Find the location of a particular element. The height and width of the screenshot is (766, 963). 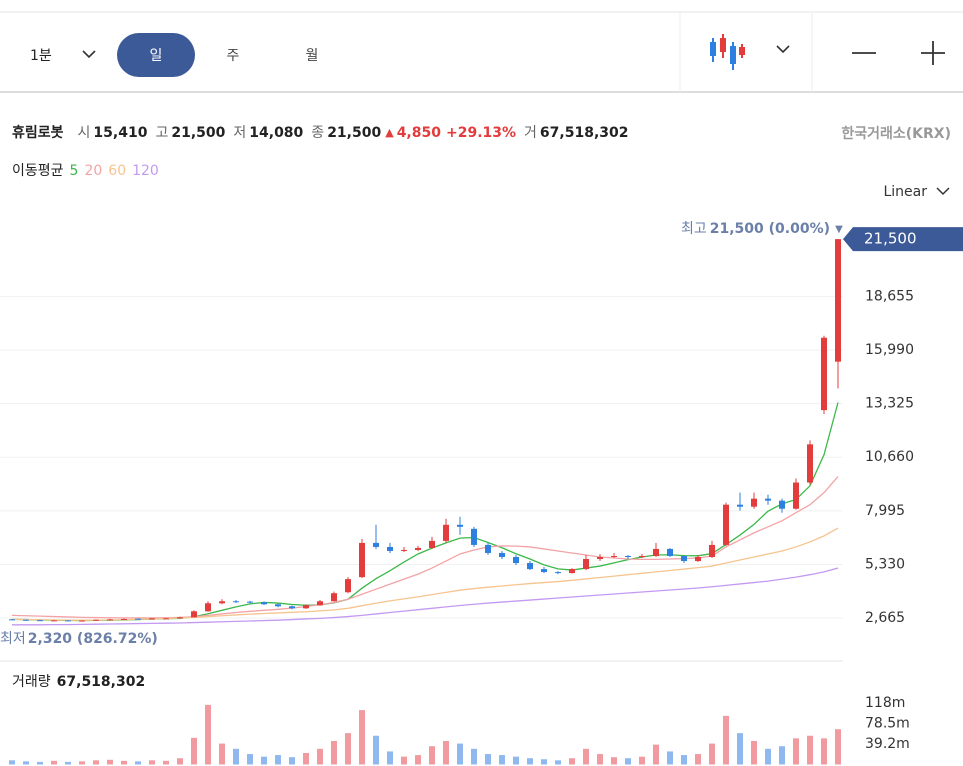

interval-week: 주 is located at coordinates (233, 56).